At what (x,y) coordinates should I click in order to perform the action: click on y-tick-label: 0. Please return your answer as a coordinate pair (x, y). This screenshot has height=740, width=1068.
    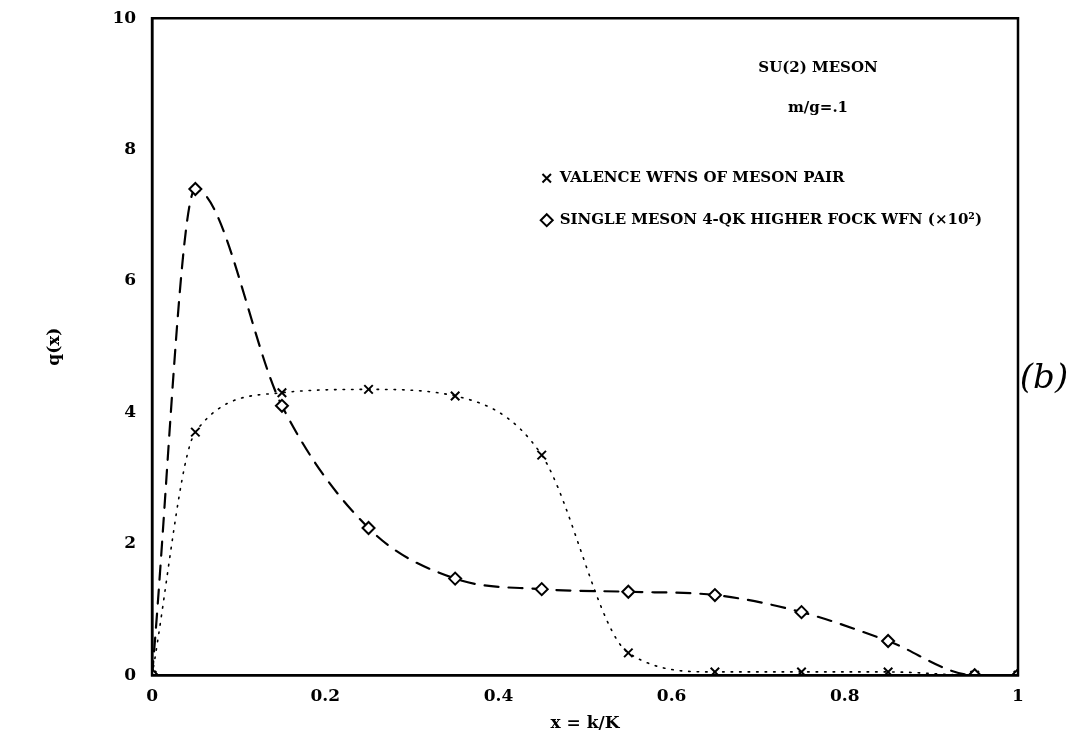
    Looking at the image, I should click on (130, 673).